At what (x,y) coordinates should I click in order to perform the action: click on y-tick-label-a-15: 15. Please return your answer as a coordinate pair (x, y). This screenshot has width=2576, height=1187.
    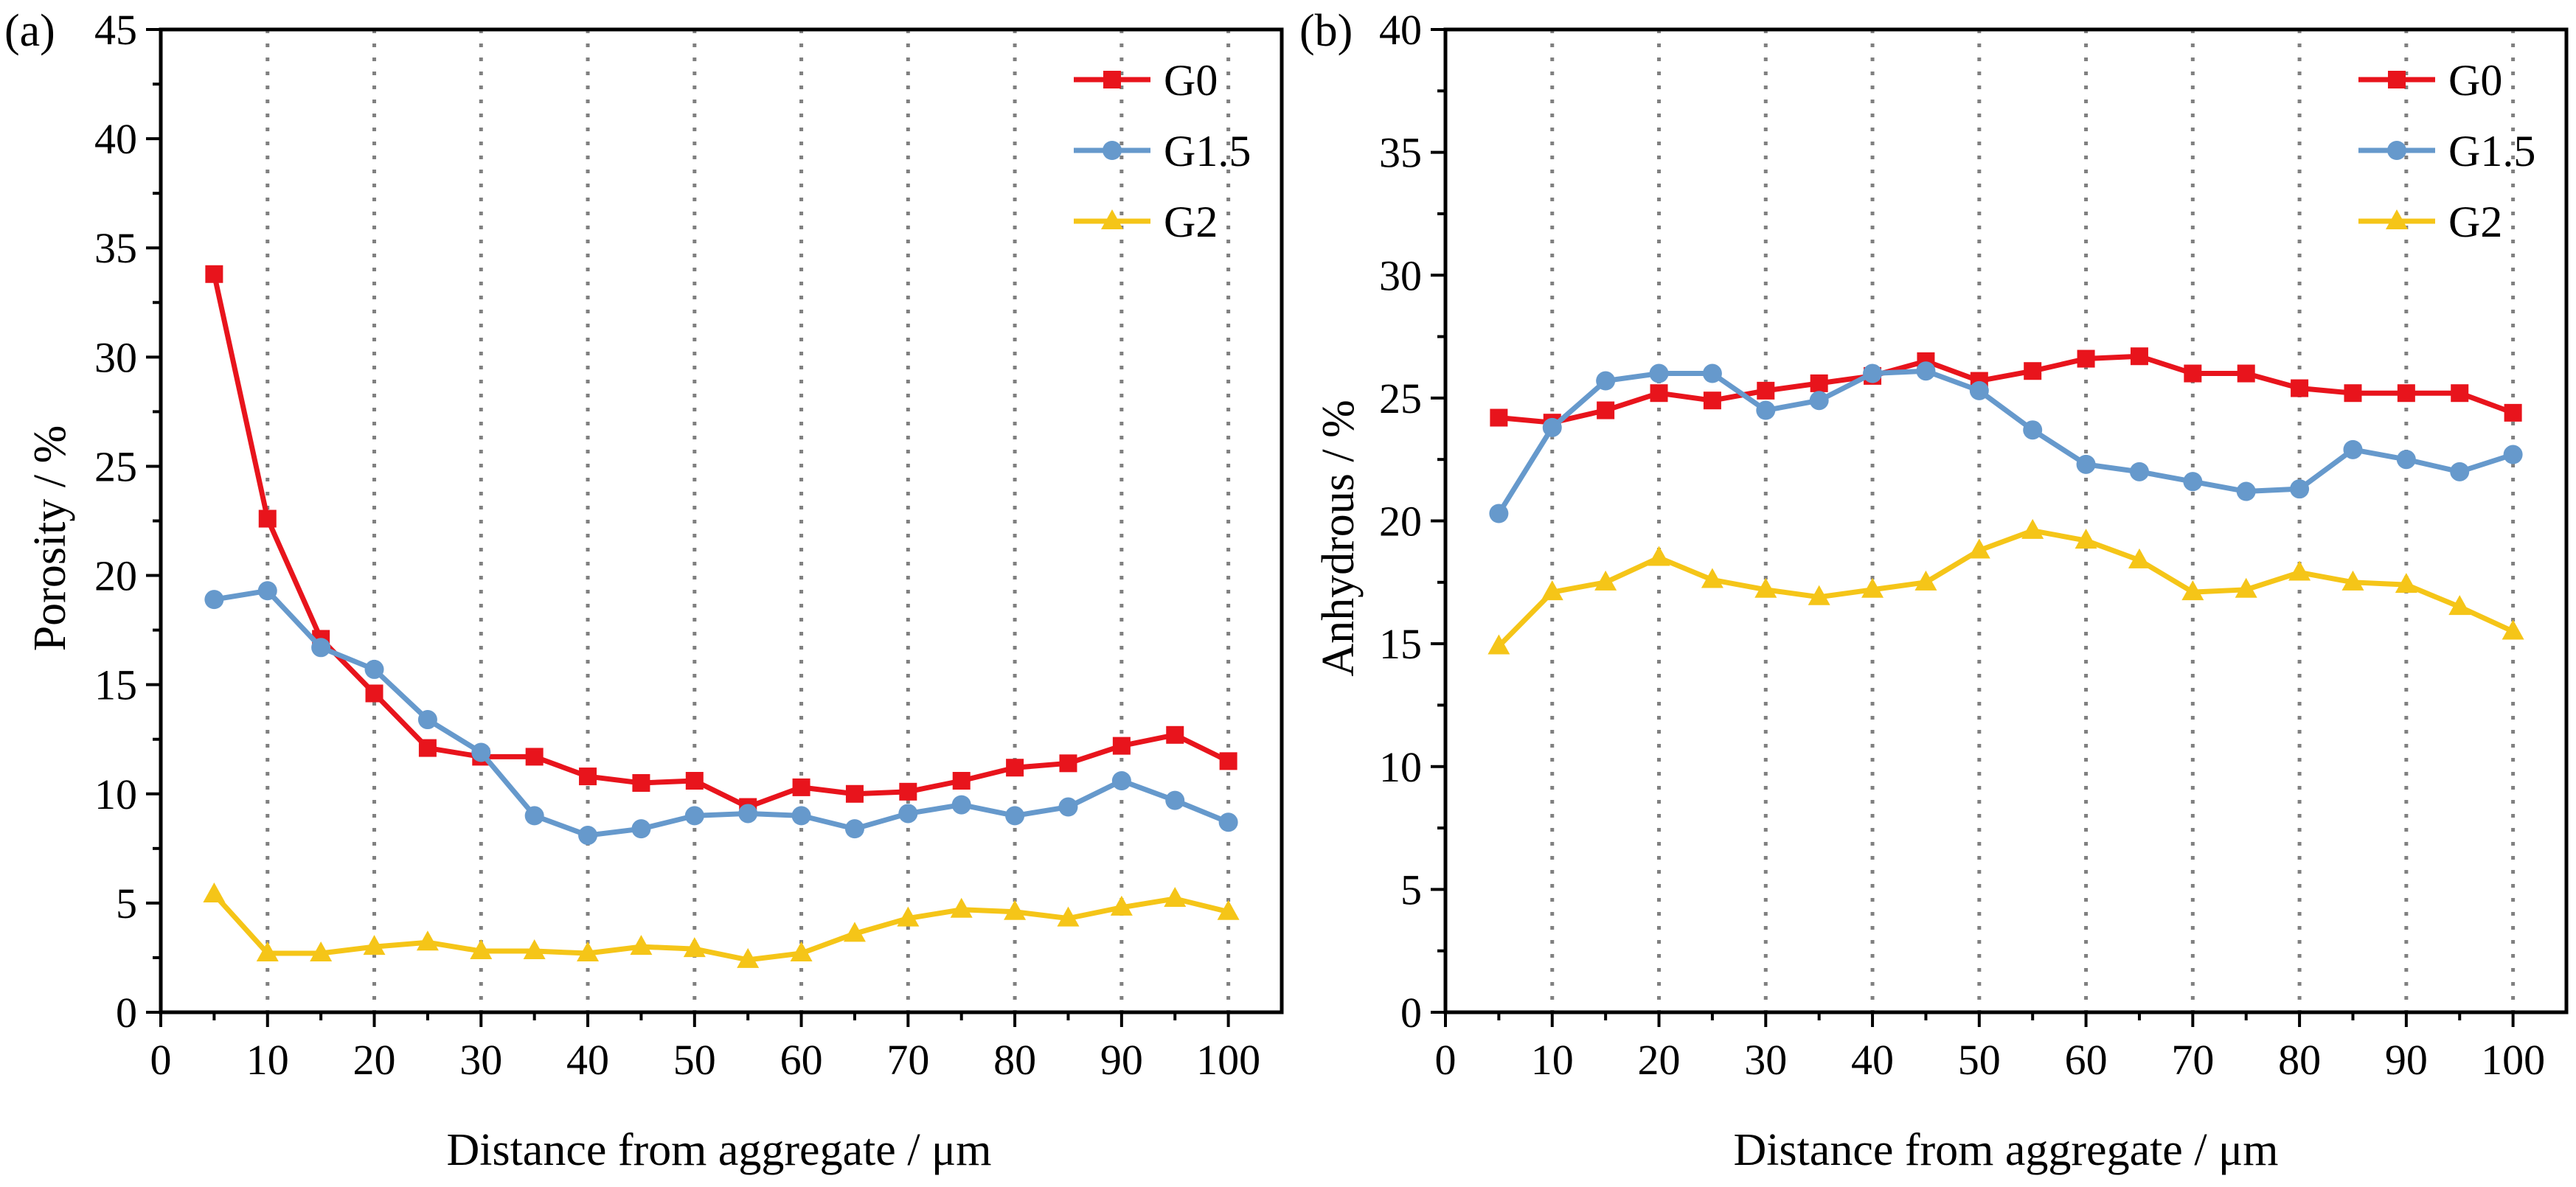
    Looking at the image, I should click on (115, 685).